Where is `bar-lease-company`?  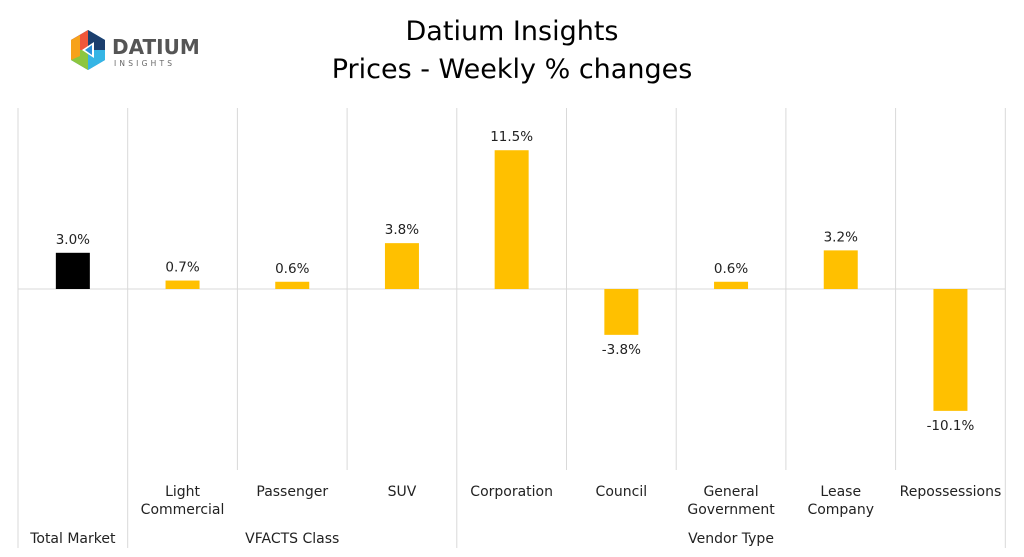
bar-lease-company is located at coordinates (840, 269).